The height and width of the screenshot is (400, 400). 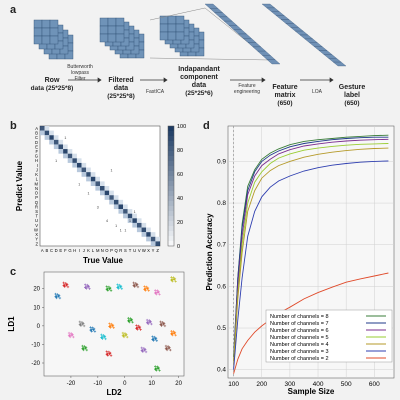 What do you see at coordinates (182, 36) in the screenshot?
I see `component-stack` at bounding box center [182, 36].